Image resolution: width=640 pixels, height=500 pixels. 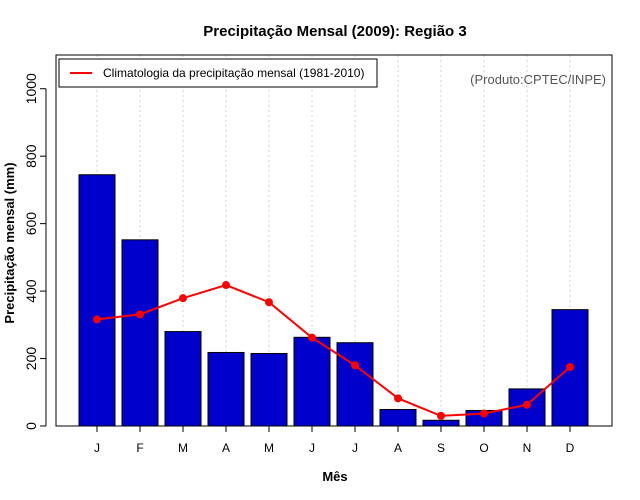 What do you see at coordinates (139, 448) in the screenshot?
I see `x-tick-label: F` at bounding box center [139, 448].